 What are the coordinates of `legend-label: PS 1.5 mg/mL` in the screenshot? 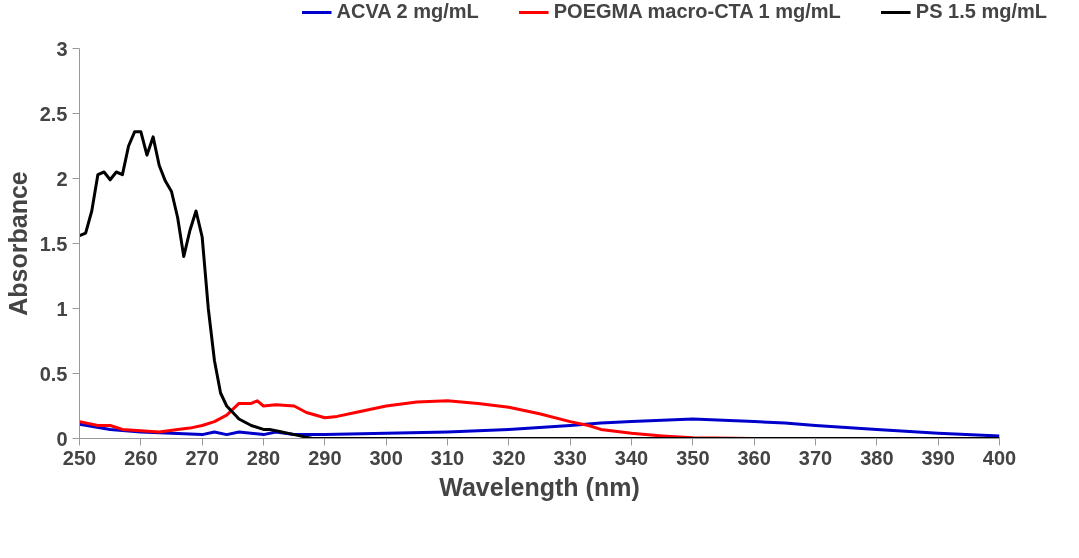 It's located at (981, 11).